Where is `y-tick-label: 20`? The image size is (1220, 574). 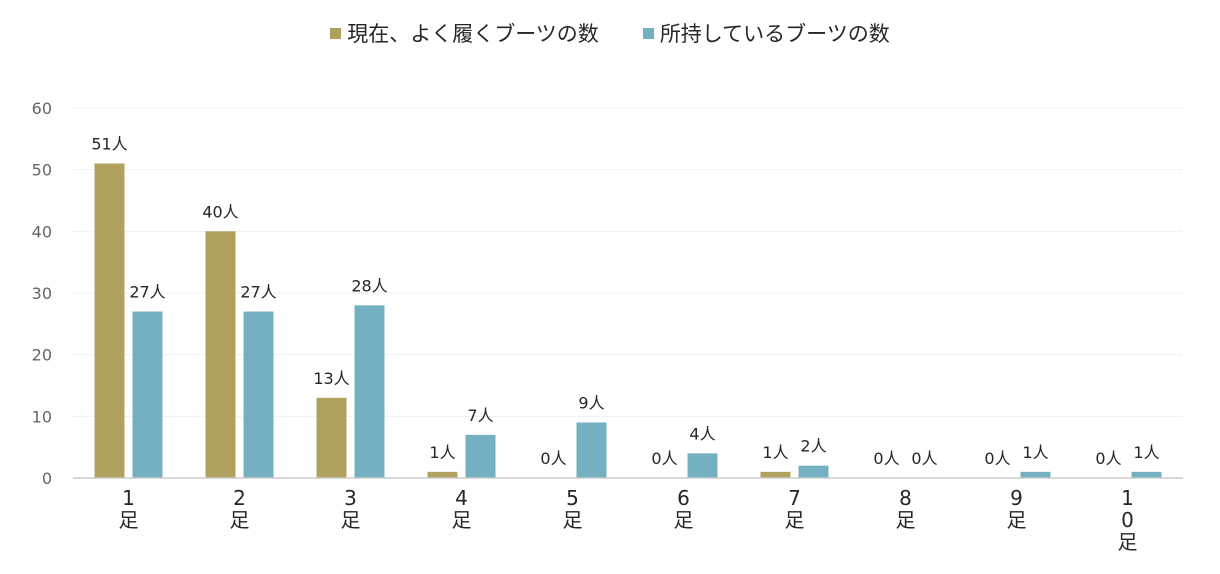 y-tick-label: 20 is located at coordinates (42, 355).